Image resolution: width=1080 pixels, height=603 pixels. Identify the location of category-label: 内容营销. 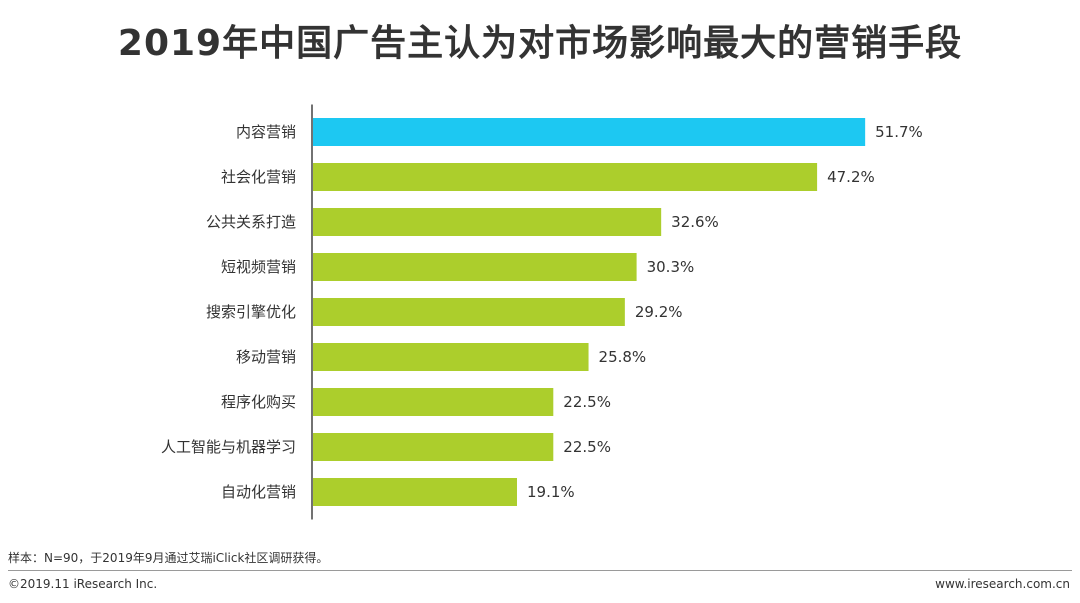
(266, 132).